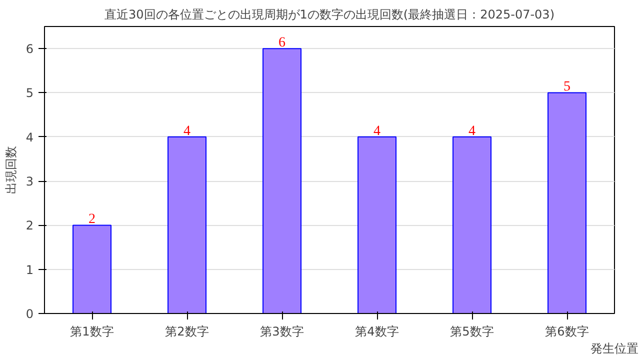 This screenshot has width=640, height=360. Describe the element at coordinates (282, 331) in the screenshot. I see `x-tick-label: 第3数字` at that location.